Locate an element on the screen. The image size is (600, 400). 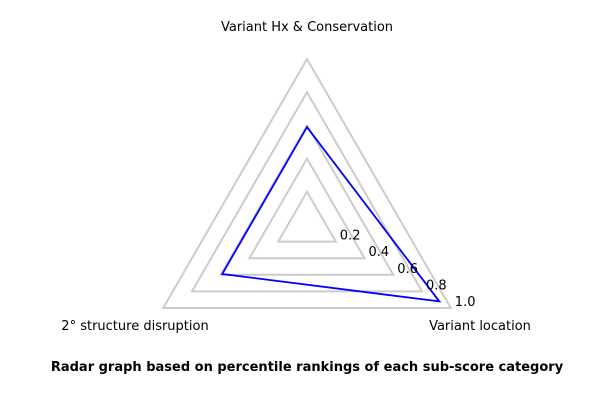
tick-label: 0.2 is located at coordinates (350, 236).